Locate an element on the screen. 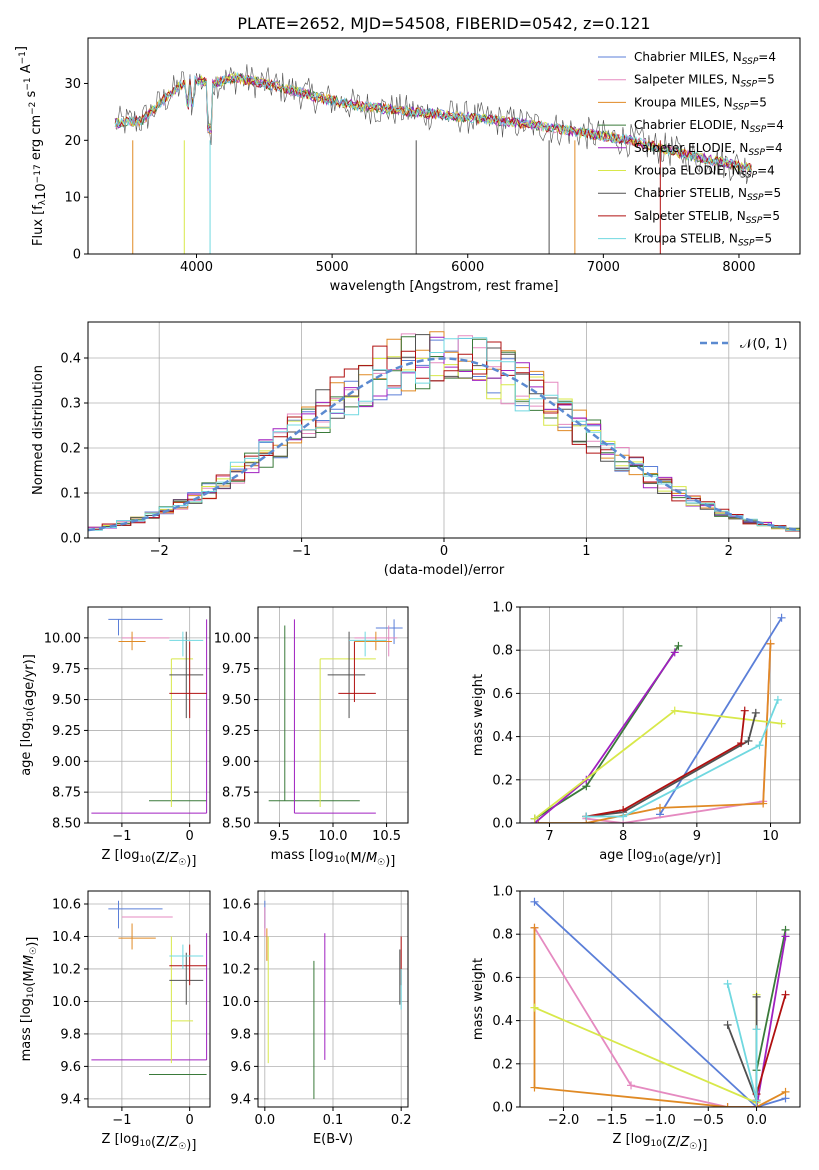 Image resolution: width=819 pixels, height=1170 pixels. y-axis-label: mass weight is located at coordinates (478, 999).